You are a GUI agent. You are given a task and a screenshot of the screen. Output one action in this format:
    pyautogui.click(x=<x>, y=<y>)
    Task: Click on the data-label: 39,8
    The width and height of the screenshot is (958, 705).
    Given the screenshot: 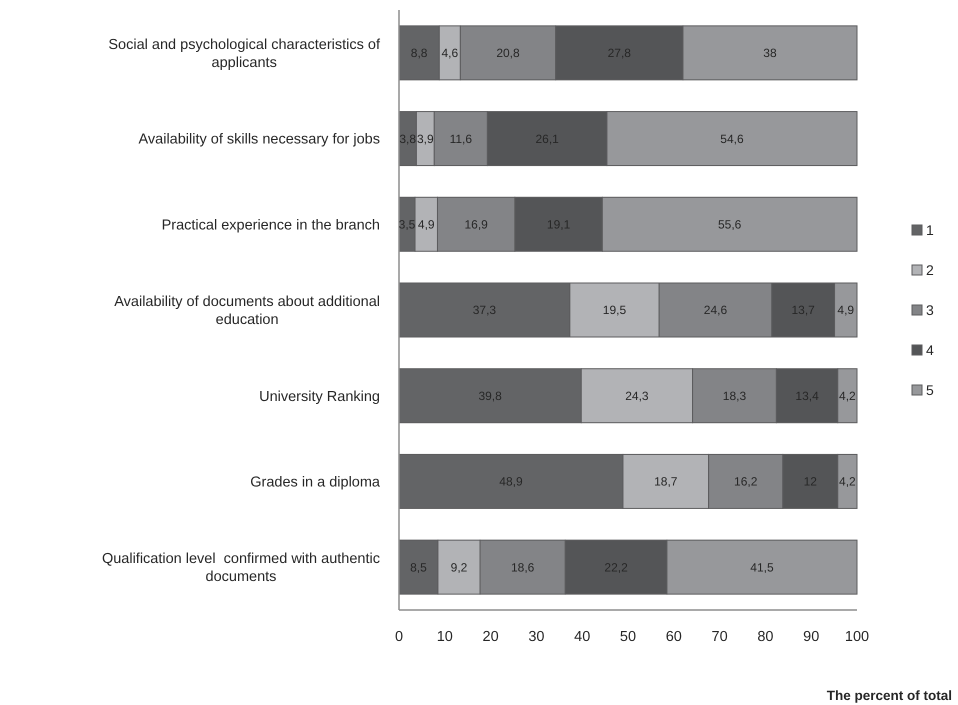 What is the action you would take?
    pyautogui.click(x=490, y=395)
    